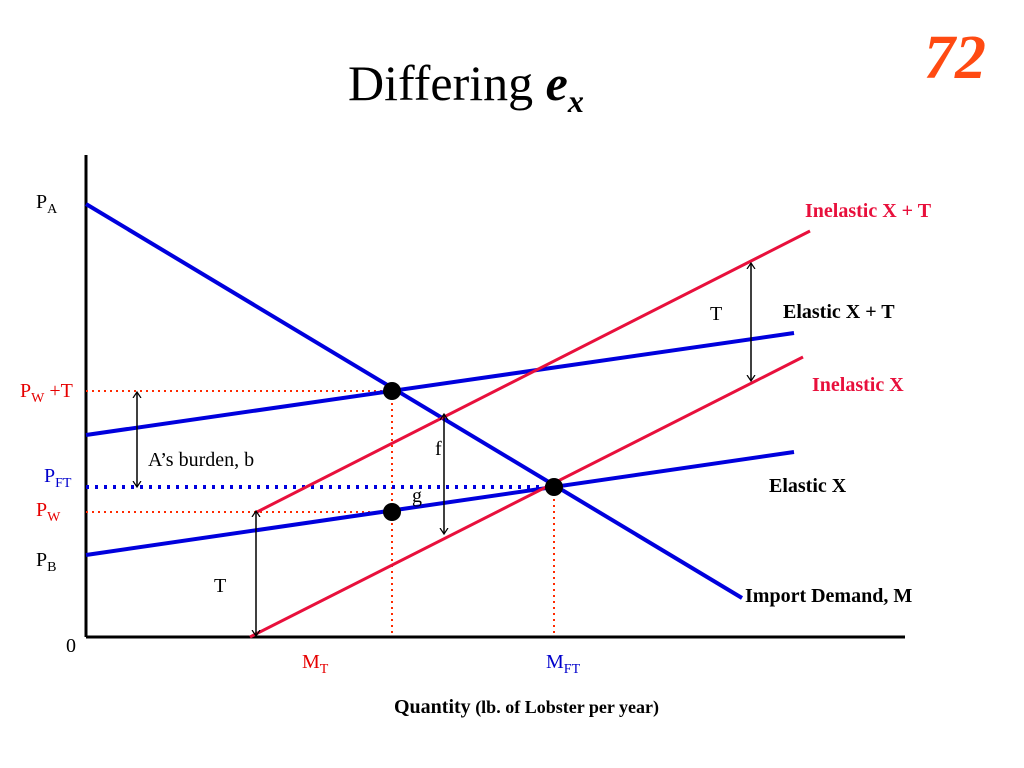 This screenshot has height=768, width=1024. I want to click on label-pw: PW, so click(48, 512).